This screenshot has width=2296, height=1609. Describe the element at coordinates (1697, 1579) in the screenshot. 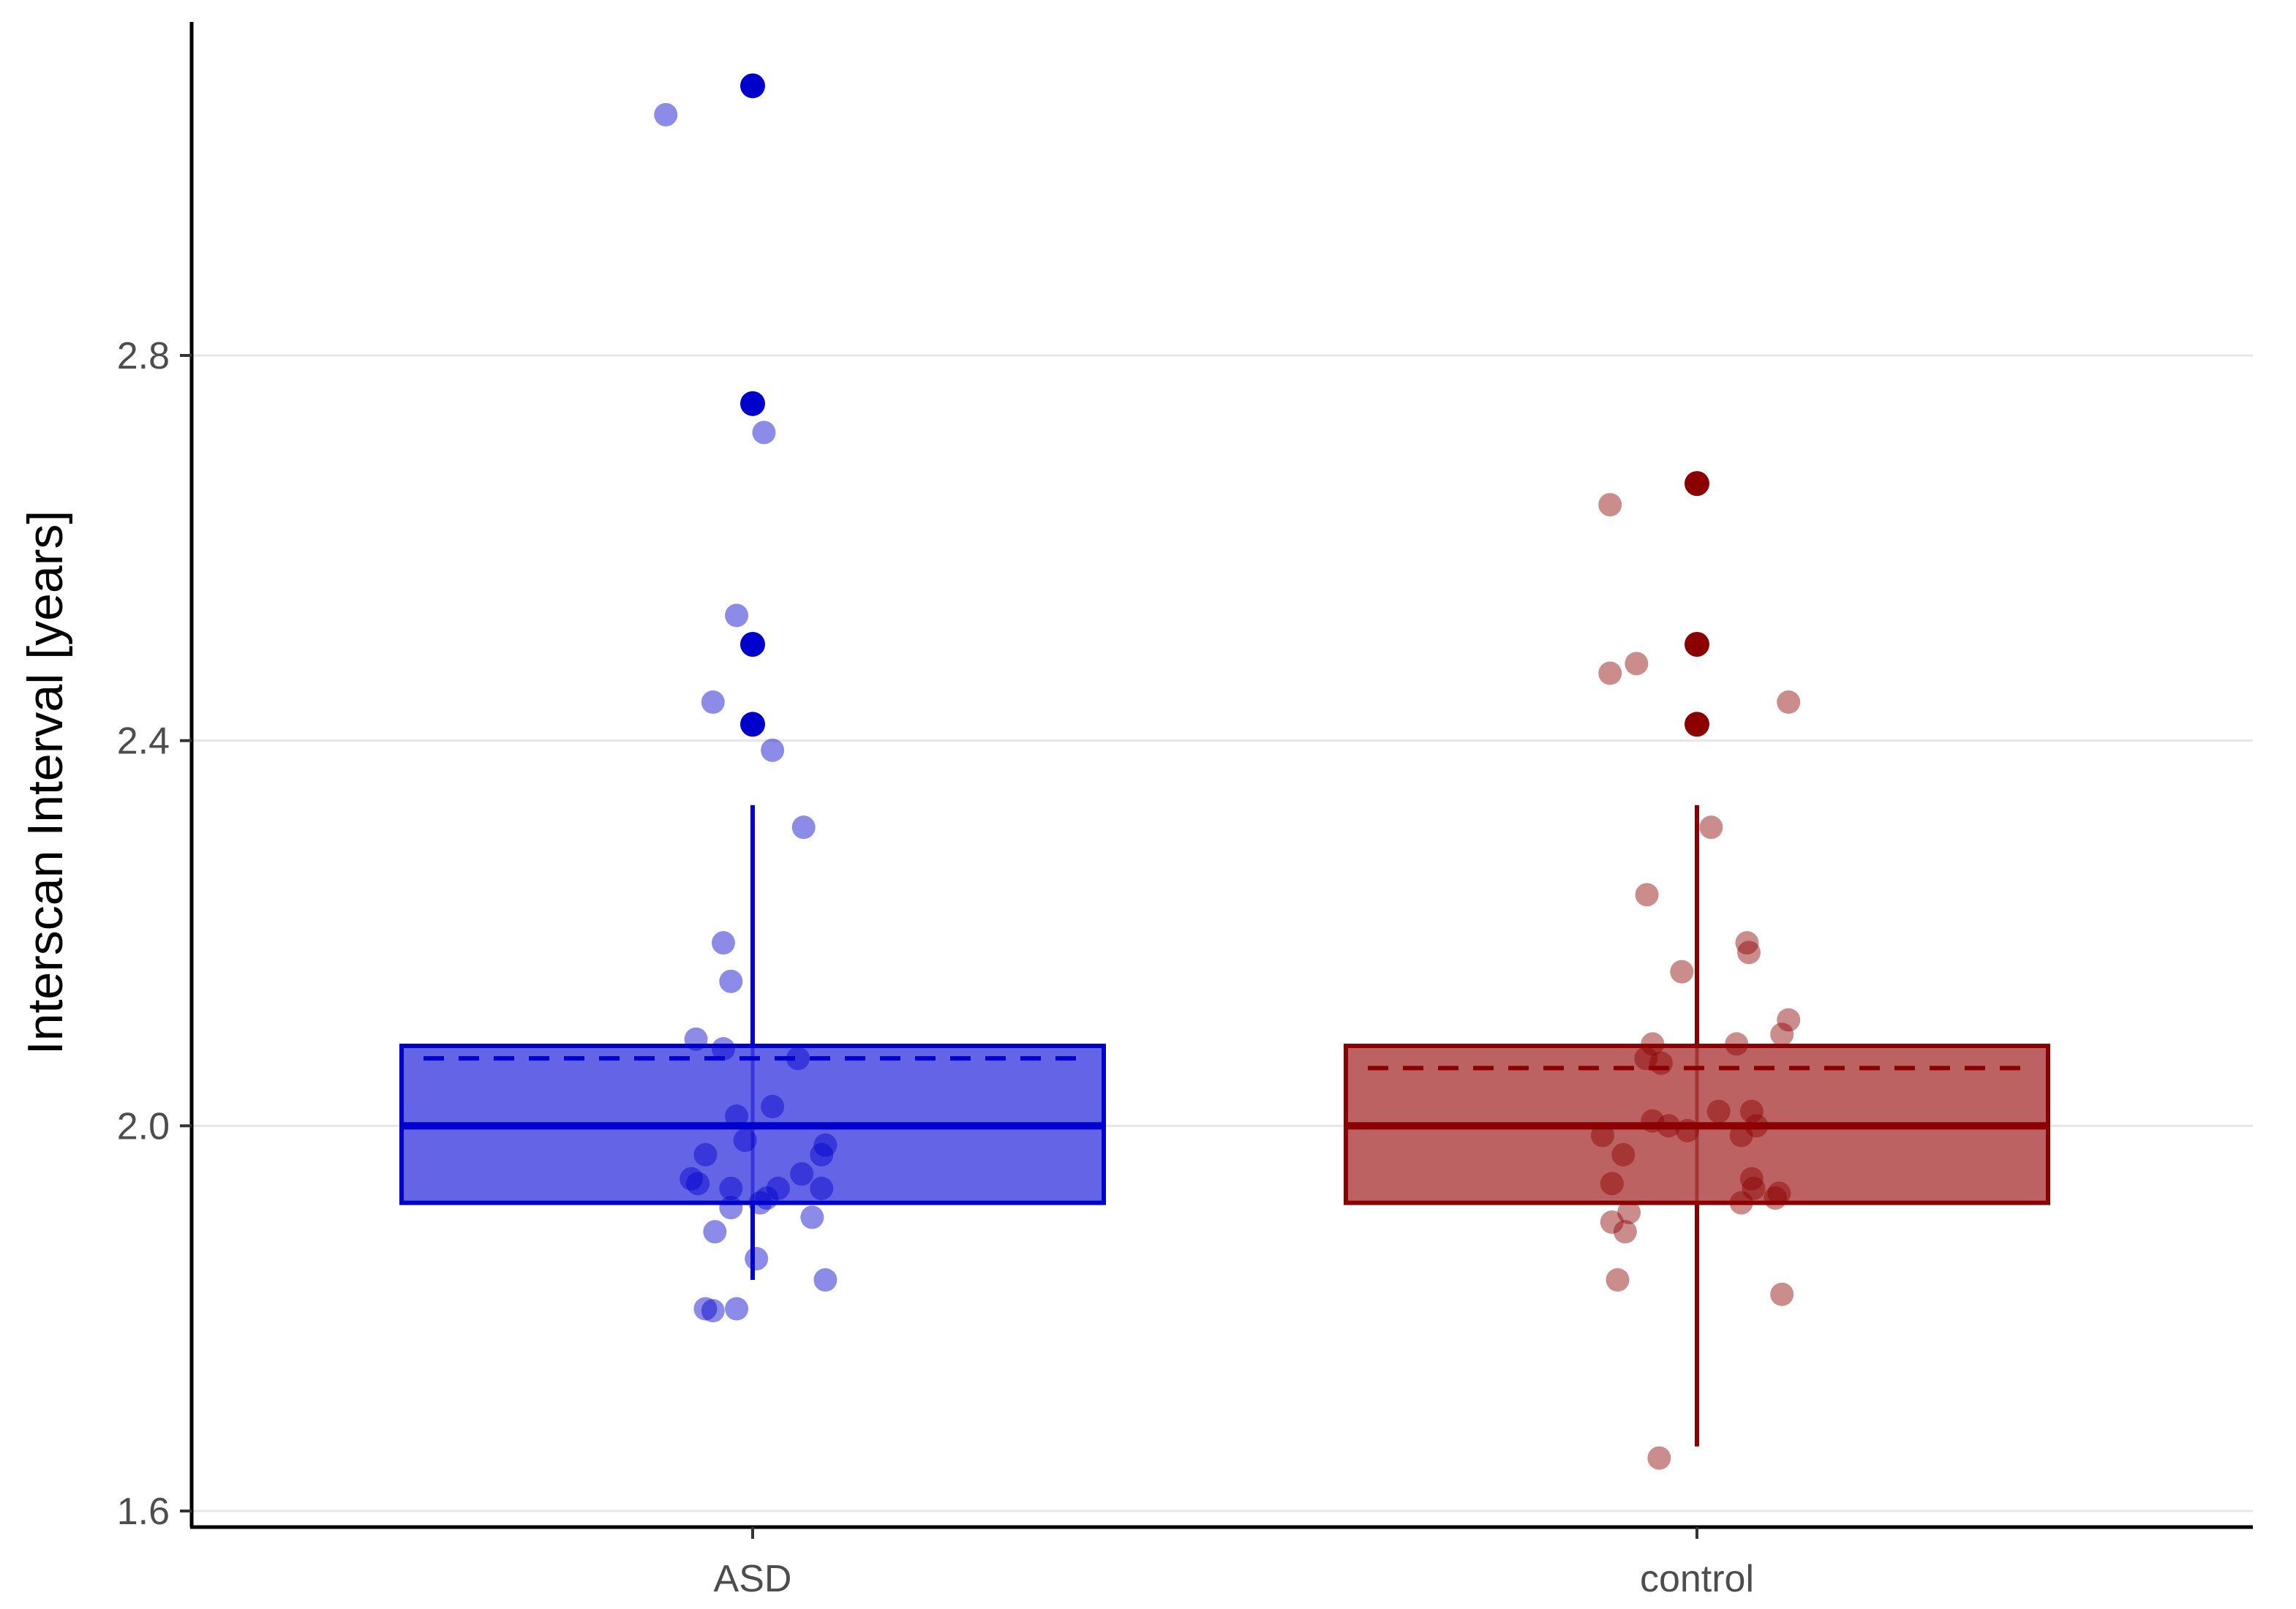

I see `x-tick-label: control` at that location.